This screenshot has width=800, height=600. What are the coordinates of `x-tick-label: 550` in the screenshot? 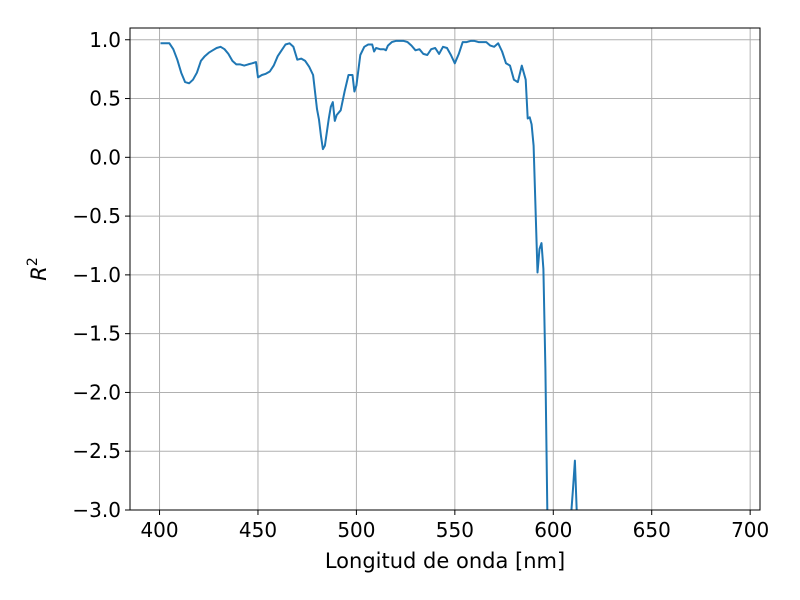 It's located at (455, 530).